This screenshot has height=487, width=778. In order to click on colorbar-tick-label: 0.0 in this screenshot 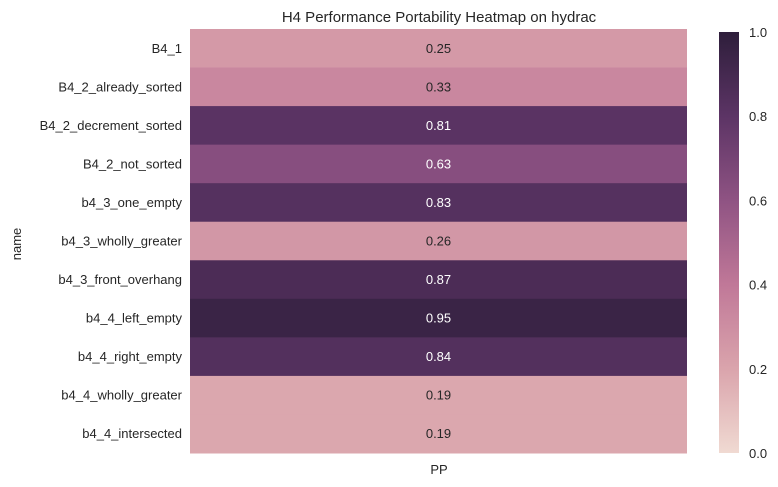, I will do `click(758, 453)`.